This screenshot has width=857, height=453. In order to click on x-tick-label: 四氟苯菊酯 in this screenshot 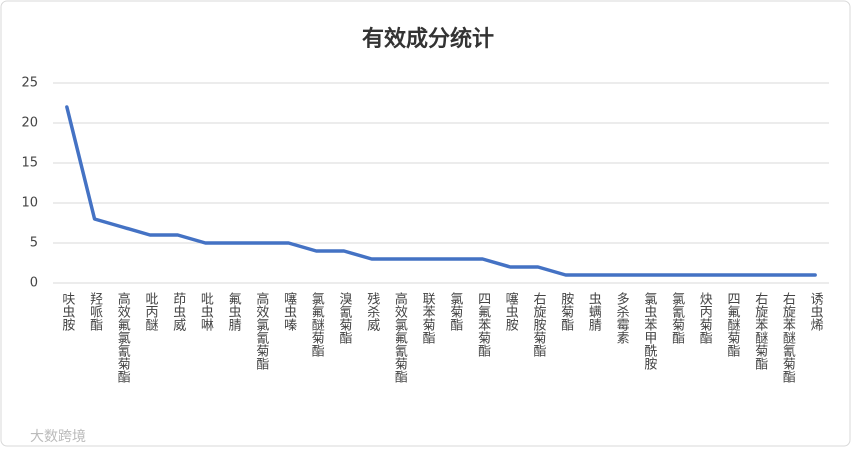, I will do `click(483, 324)`.